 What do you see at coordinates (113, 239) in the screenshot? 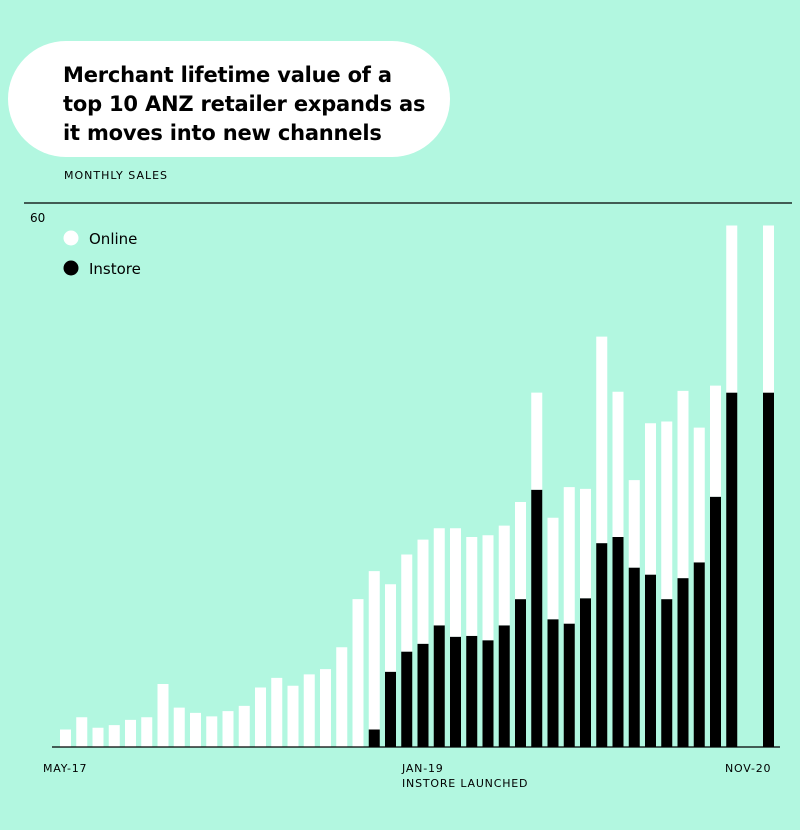
I see `legend-online-label: Online` at bounding box center [113, 239].